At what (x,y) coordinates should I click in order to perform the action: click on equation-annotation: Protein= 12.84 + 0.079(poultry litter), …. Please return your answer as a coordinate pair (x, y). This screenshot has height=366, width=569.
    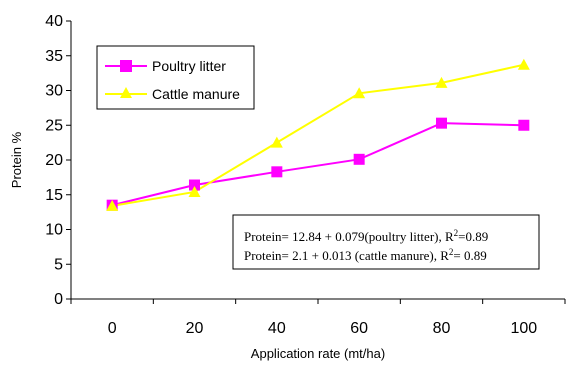
    Looking at the image, I should click on (386, 242).